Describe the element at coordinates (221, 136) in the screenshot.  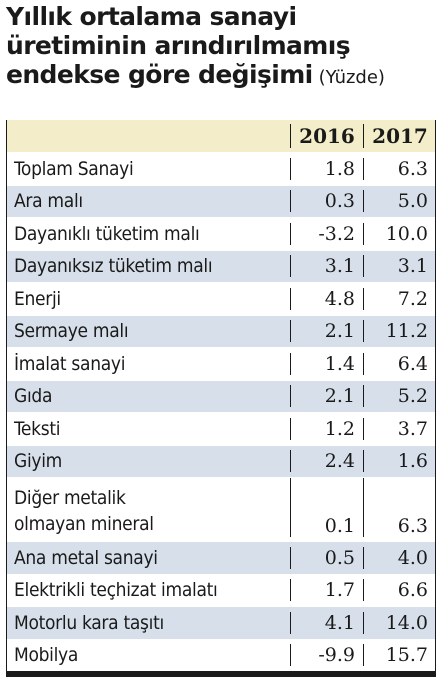
I see `table-header-row: 2016 2017` at that location.